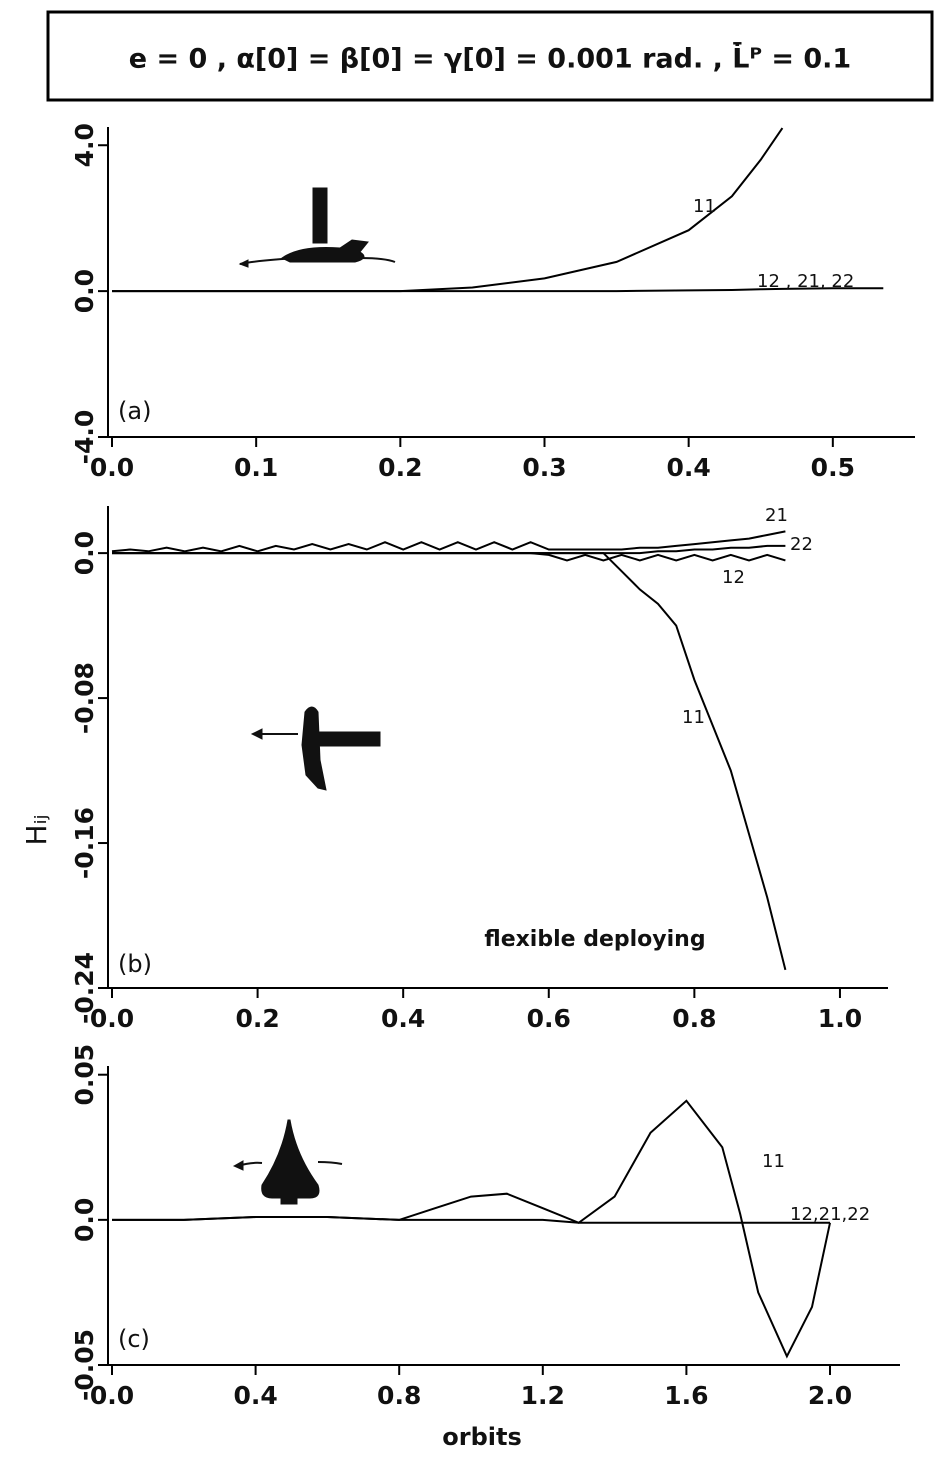  What do you see at coordinates (801, 544) in the screenshot?
I see `line-label: 22` at bounding box center [801, 544].